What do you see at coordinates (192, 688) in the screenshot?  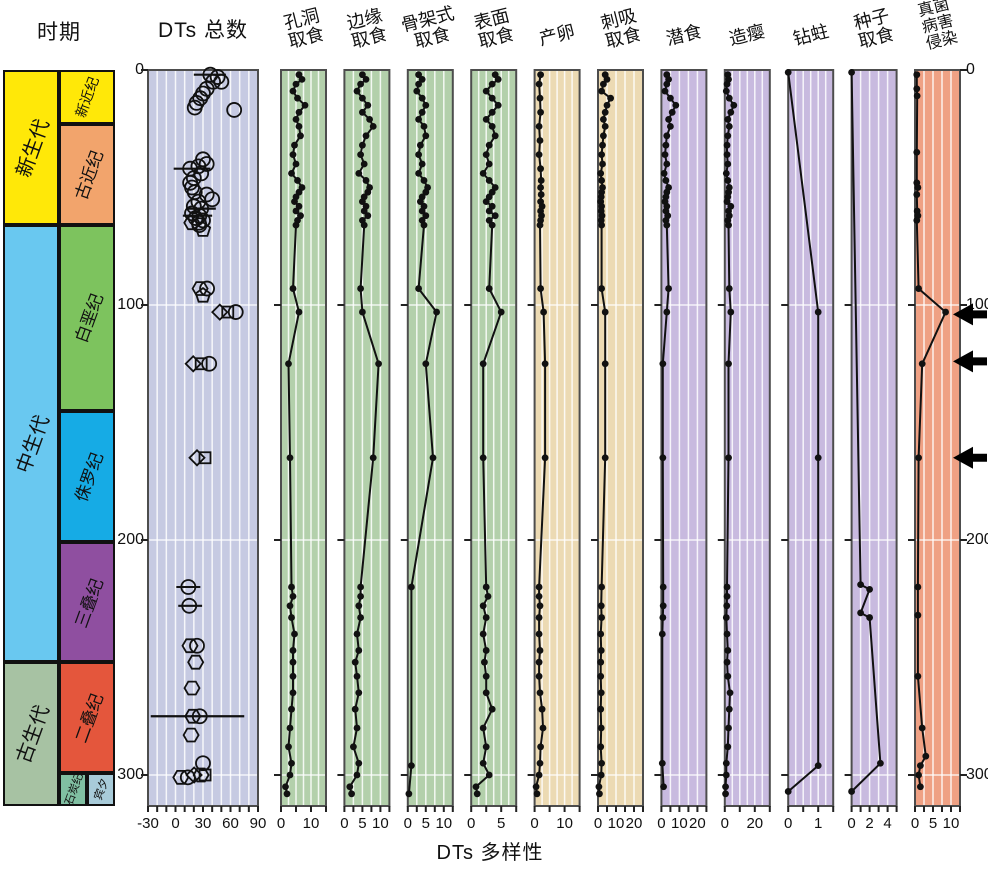 I see `scatter-hexagon` at bounding box center [192, 688].